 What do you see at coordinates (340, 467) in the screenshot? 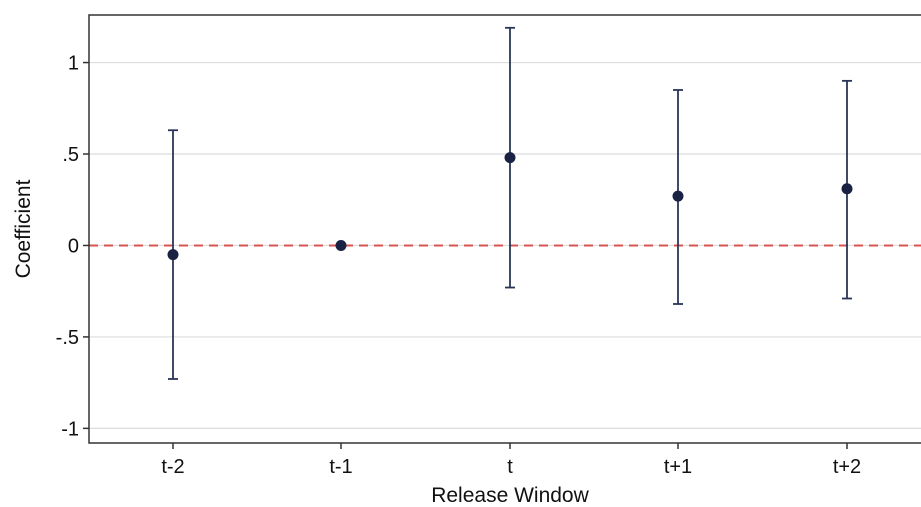
I see `x-tick-label-t-1: t-1` at bounding box center [340, 467].